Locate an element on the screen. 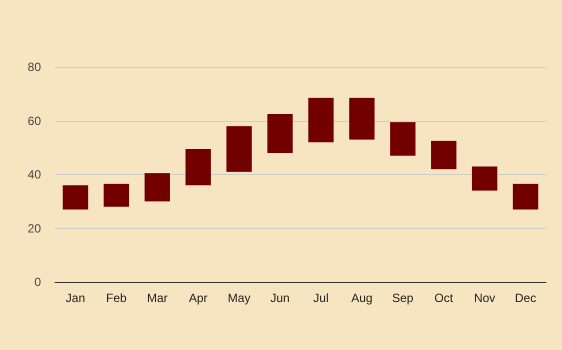 The image size is (562, 350). y-tick-label: 40 is located at coordinates (35, 175).